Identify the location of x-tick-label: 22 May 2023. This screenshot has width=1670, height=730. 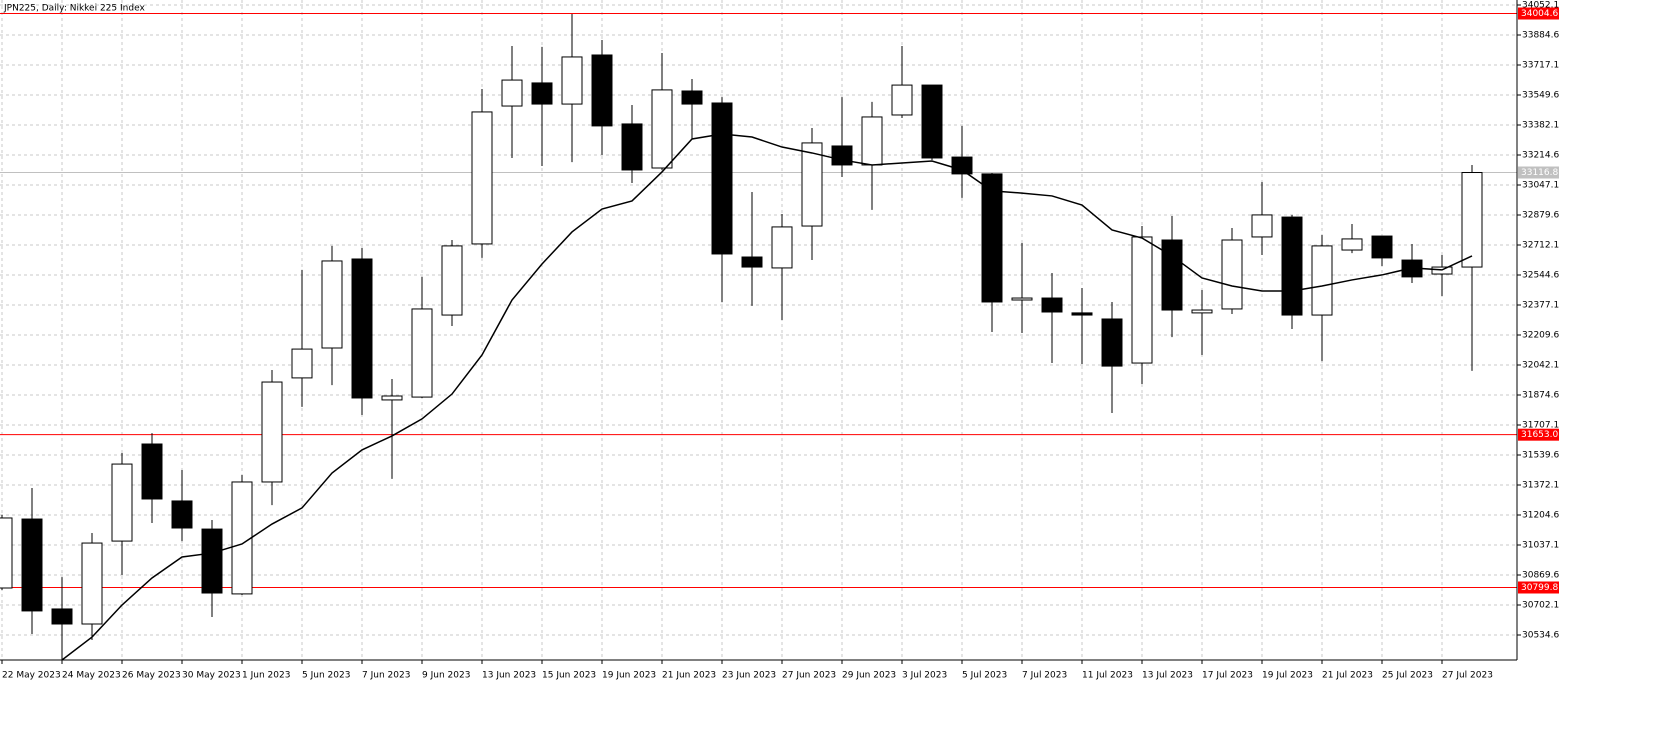
(31, 676).